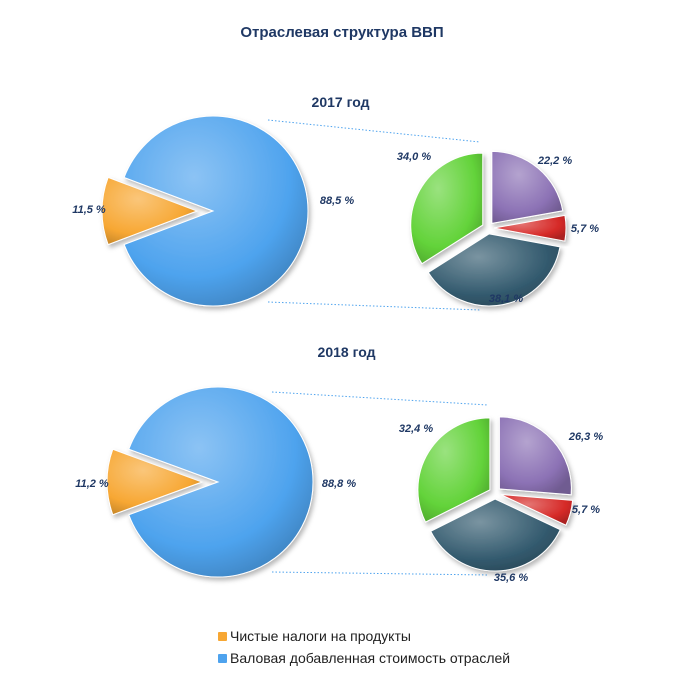 Image resolution: width=680 pixels, height=673 pixels. Describe the element at coordinates (506, 299) in the screenshot. I see `data-label: 38,1 %` at that location.